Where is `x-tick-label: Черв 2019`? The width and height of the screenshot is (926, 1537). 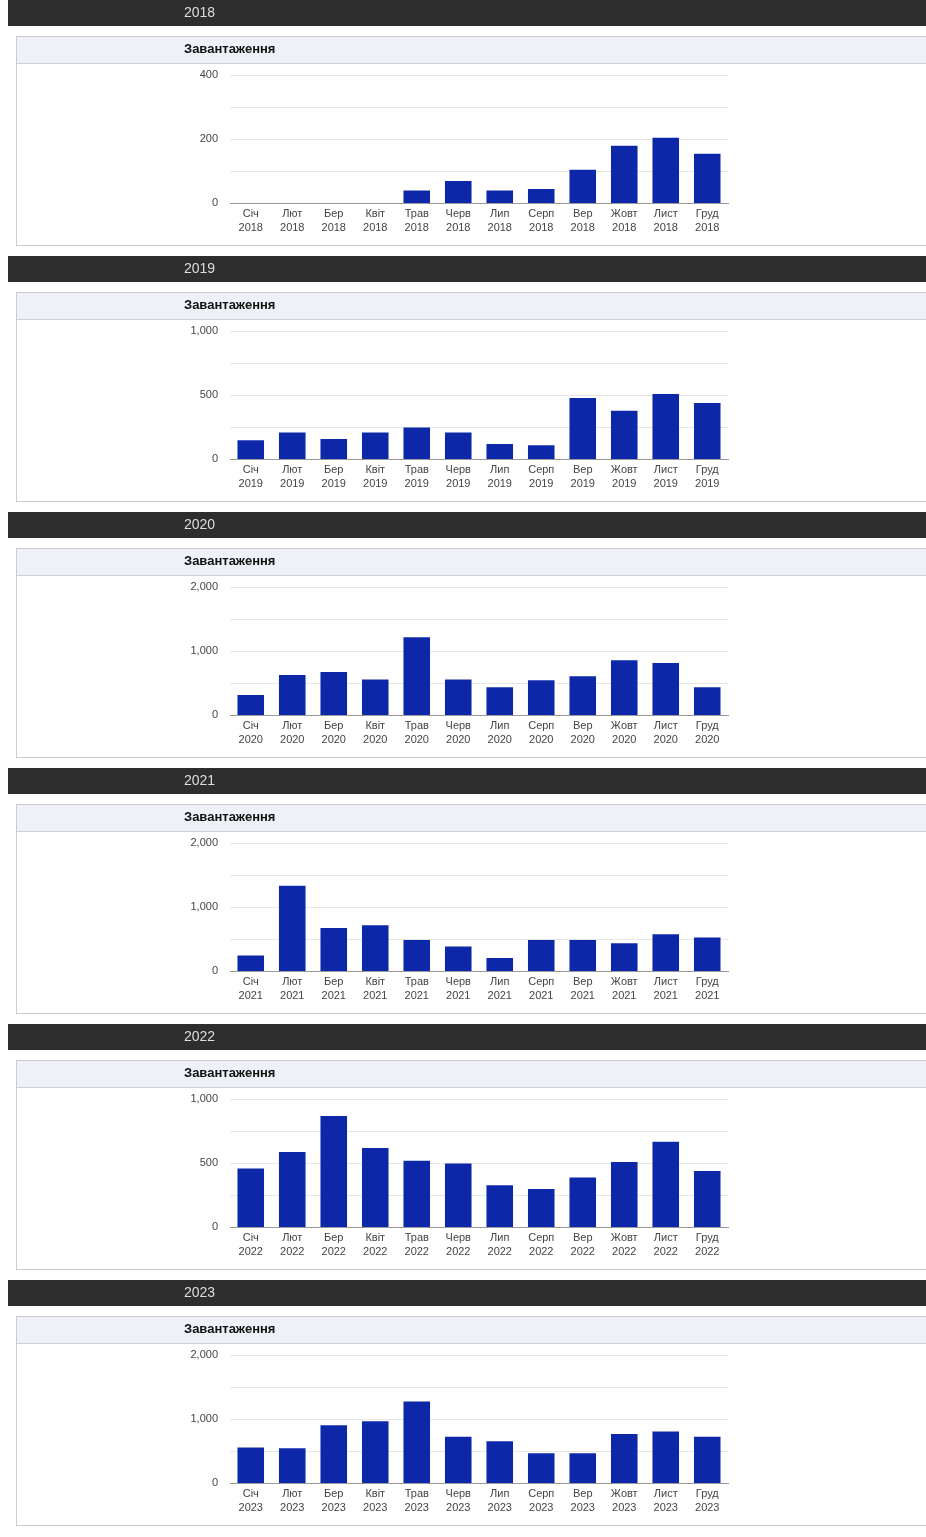
x-tick-label: Черв 2019 is located at coordinates (458, 475).